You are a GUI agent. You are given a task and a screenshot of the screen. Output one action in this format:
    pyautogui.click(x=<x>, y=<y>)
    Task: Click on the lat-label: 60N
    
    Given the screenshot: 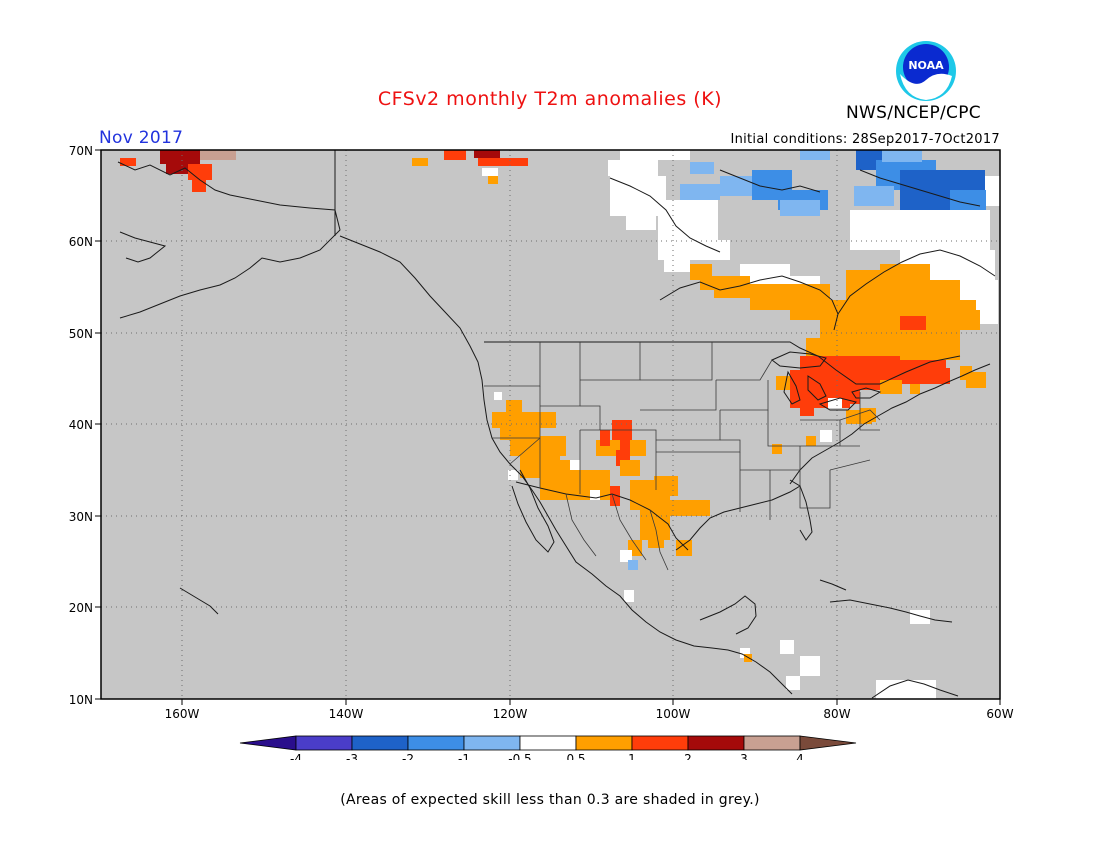 What is the action you would take?
    pyautogui.click(x=81, y=242)
    